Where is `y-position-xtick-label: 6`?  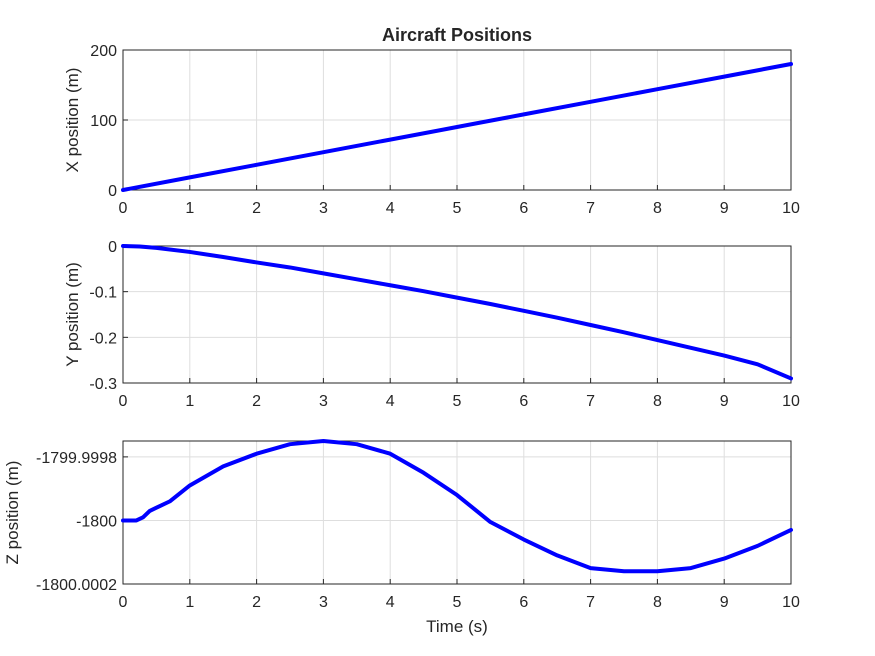 y-position-xtick-label: 6 is located at coordinates (523, 401).